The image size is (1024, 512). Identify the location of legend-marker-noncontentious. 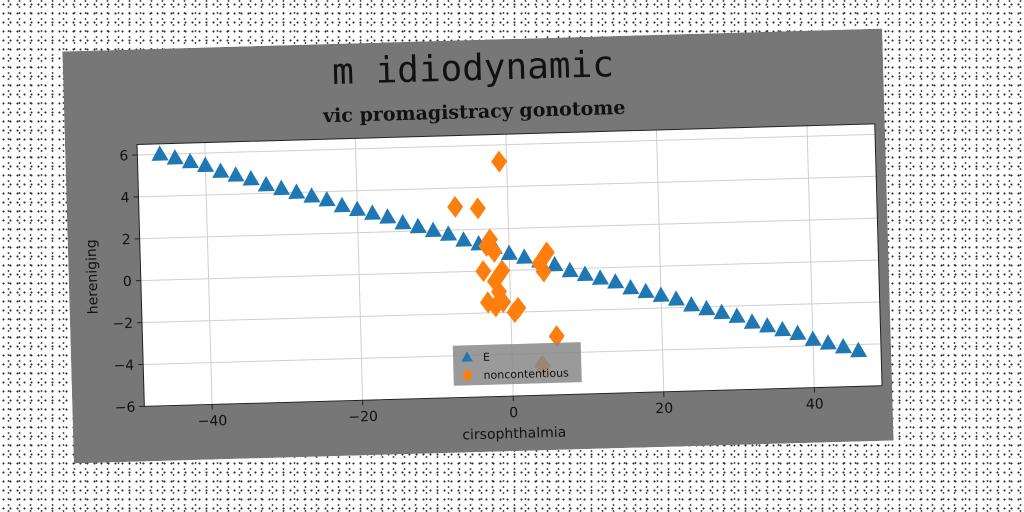
(467, 375).